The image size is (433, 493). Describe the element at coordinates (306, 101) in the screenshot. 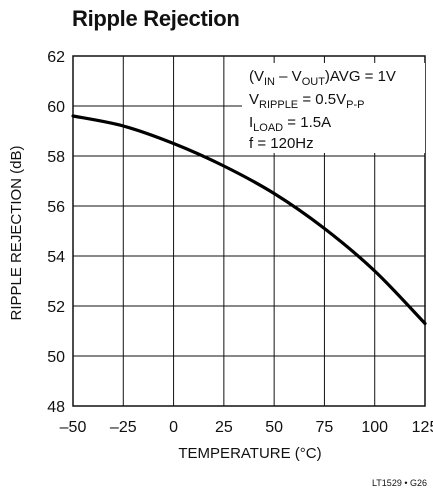

I see `annotation-line-2: VRIPPLE = 0.5VP-P` at that location.